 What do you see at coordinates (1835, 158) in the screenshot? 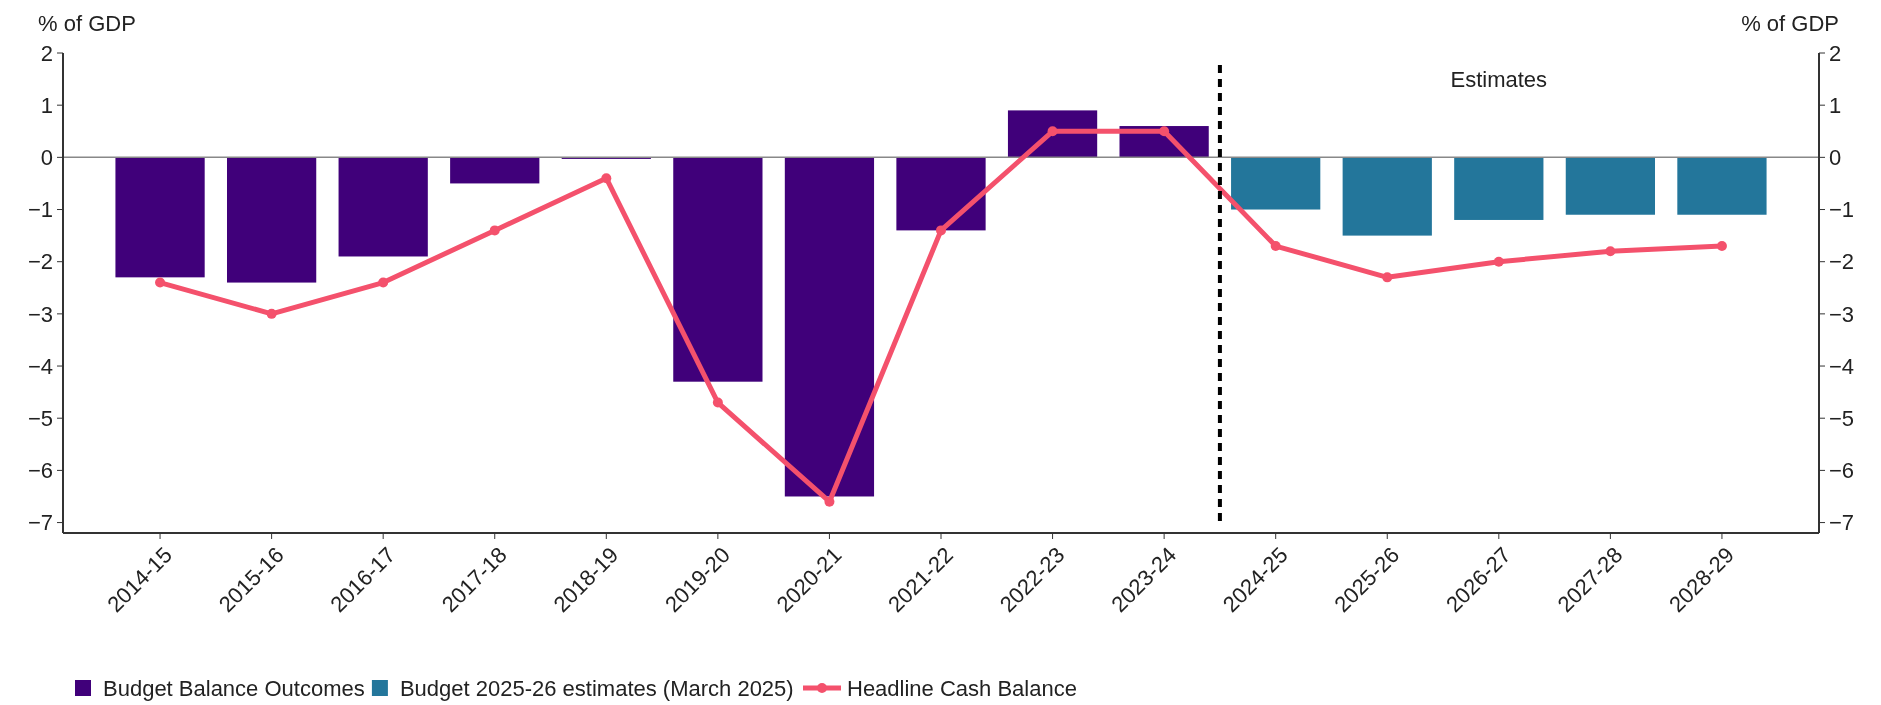
I see `y2-tick-label: 0` at bounding box center [1835, 158].